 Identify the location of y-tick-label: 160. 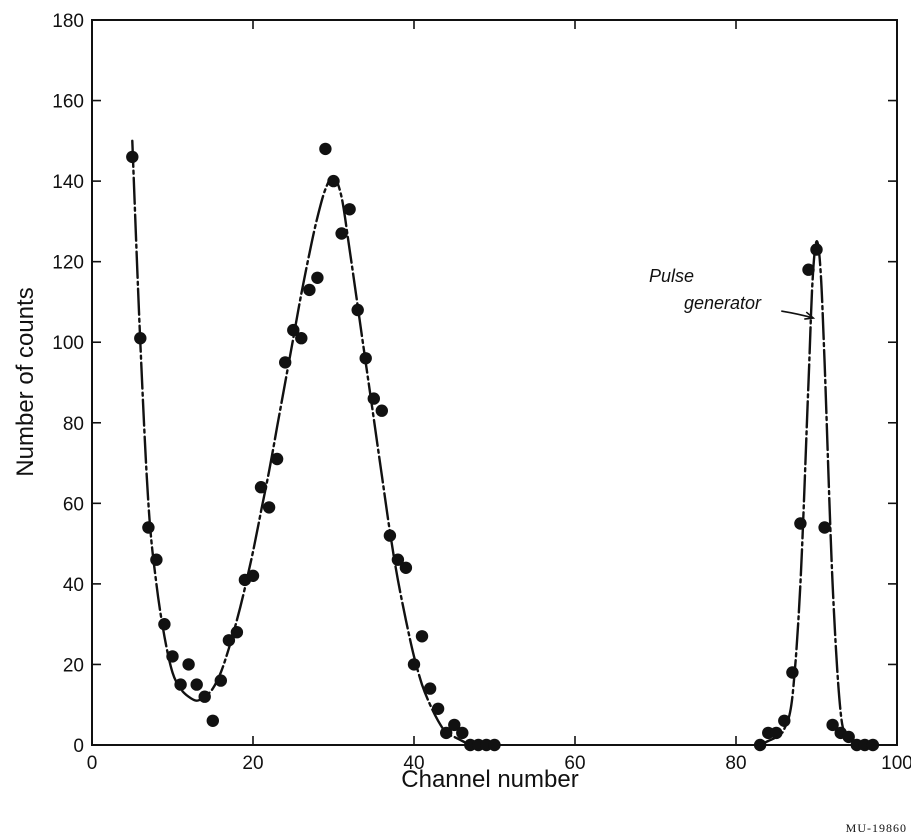
(68, 102).